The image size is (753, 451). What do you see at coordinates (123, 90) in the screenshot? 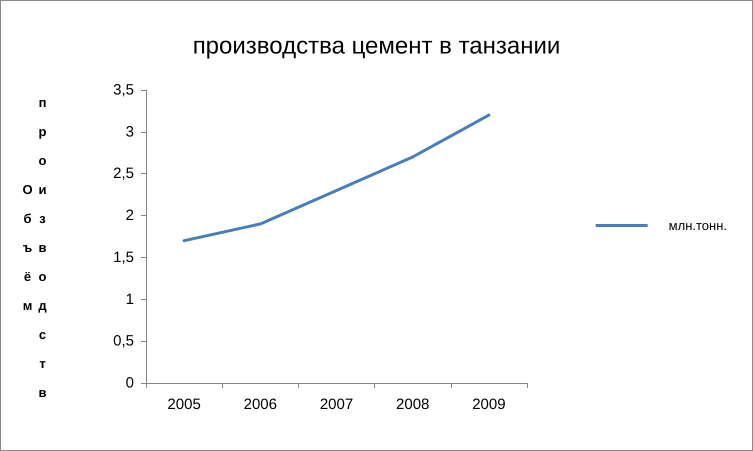
I see `y-tick-label: 3,5` at bounding box center [123, 90].